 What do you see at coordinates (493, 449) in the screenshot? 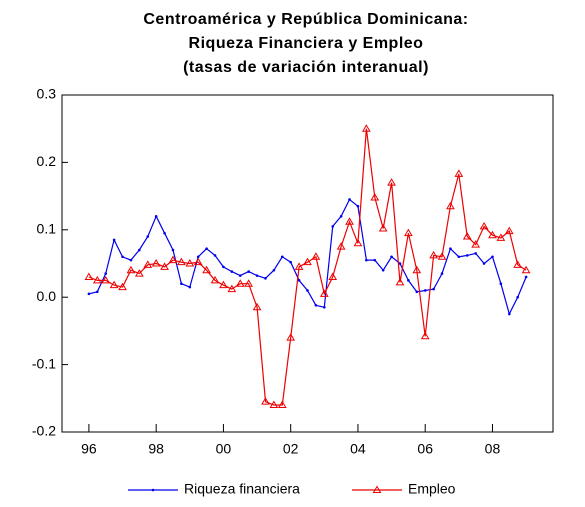
I see `x-tick-label: 08` at bounding box center [493, 449].